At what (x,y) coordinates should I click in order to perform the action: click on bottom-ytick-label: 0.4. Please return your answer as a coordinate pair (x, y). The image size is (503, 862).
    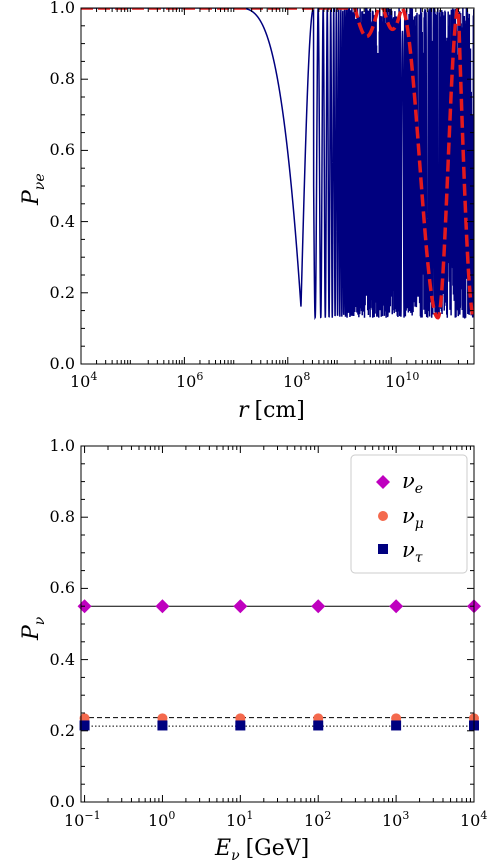
    Looking at the image, I should click on (62, 659).